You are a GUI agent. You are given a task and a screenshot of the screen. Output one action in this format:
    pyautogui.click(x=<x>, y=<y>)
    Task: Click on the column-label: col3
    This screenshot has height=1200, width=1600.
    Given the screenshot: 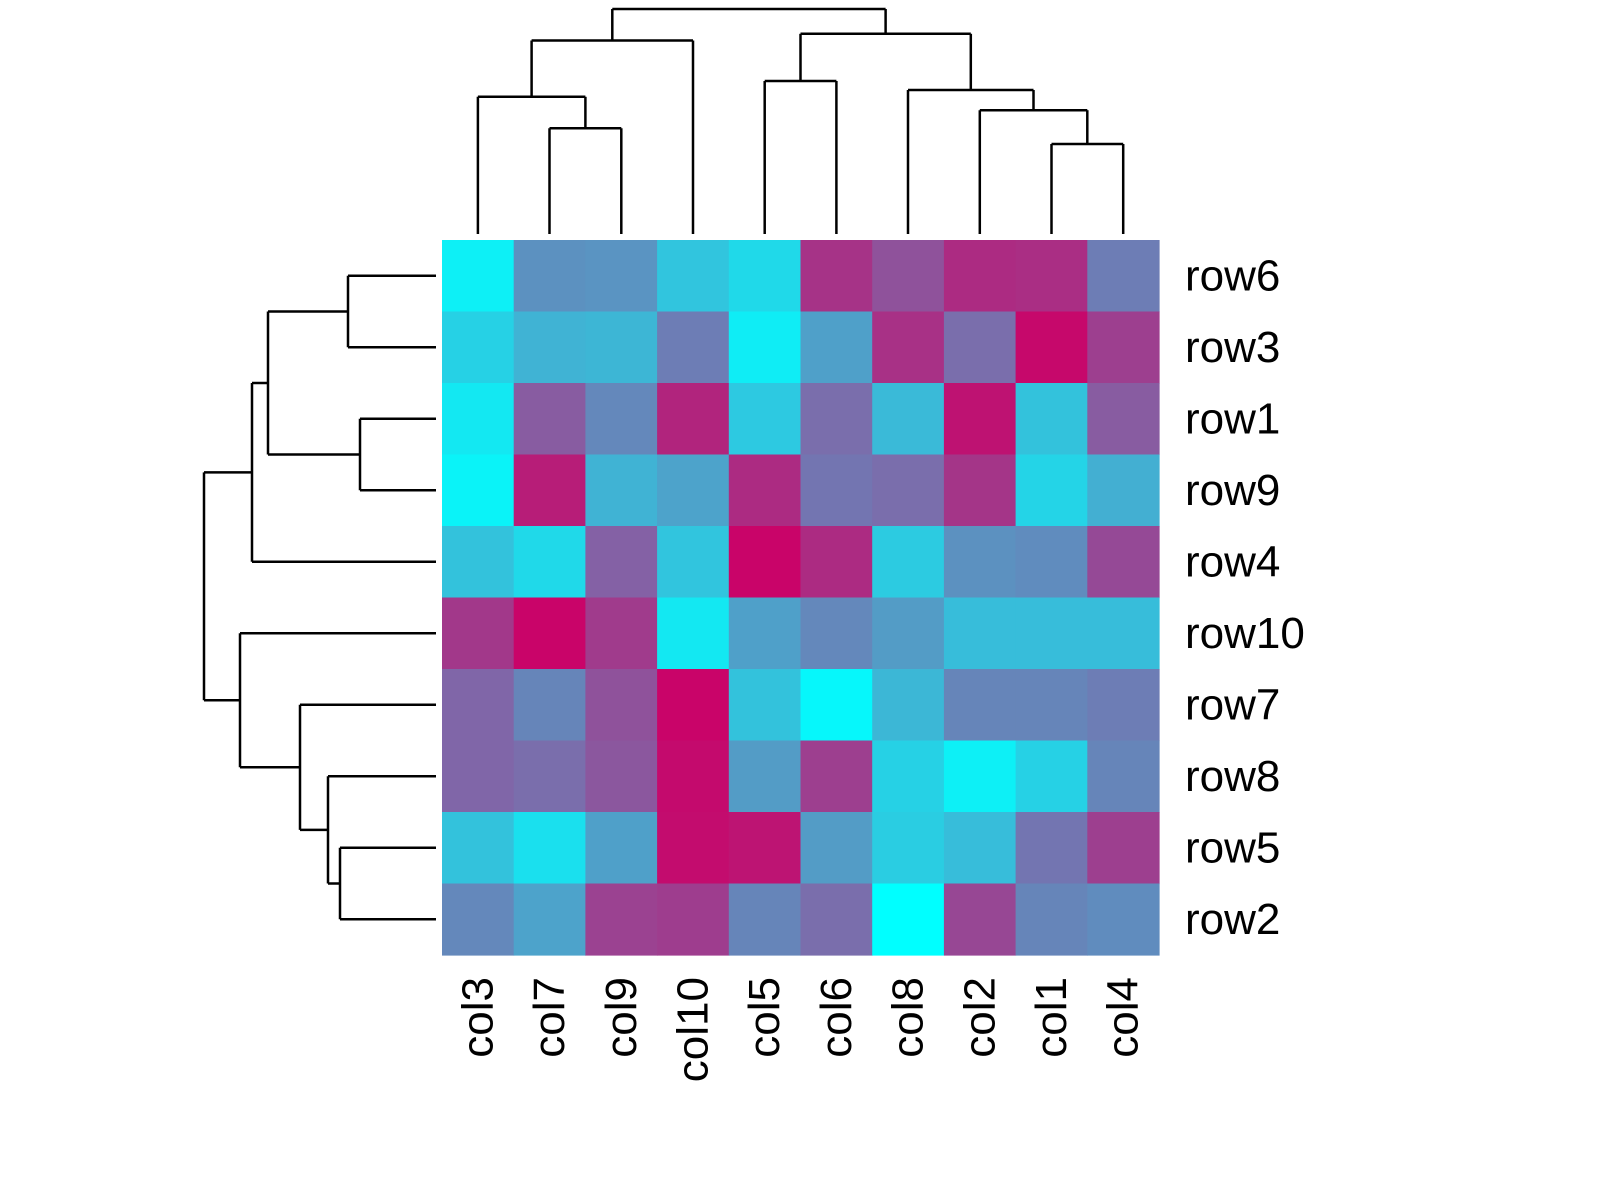 What is the action you would take?
    pyautogui.click(x=477, y=1017)
    